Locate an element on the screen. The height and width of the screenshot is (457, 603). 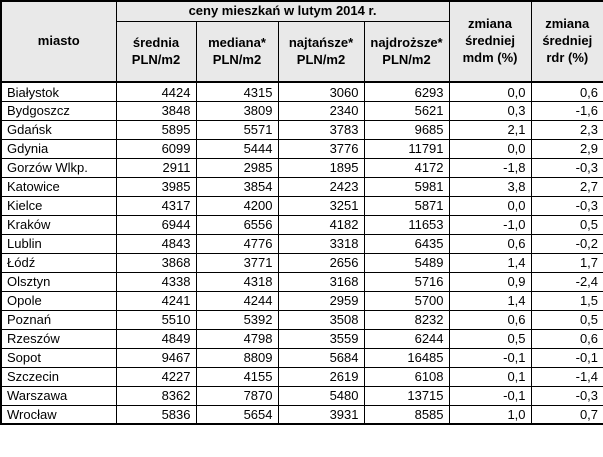
rdr-change-cell: 0,5 is located at coordinates (566, 319).